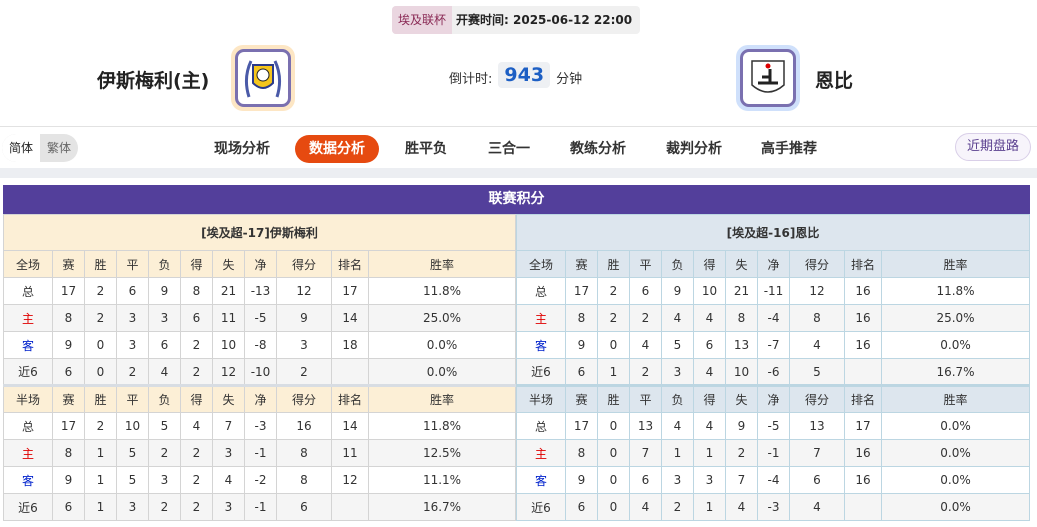 The width and height of the screenshot is (1037, 527). What do you see at coordinates (426, 149) in the screenshot?
I see `tab-win-draw-loss: 胜平负` at bounding box center [426, 149].